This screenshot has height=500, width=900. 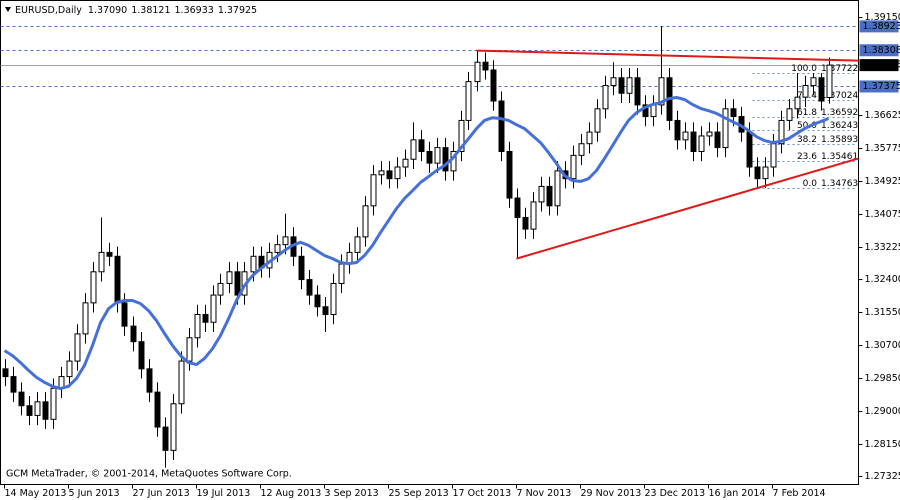 What do you see at coordinates (882, 148) in the screenshot?
I see `y-tick-label: 1.35775` at bounding box center [882, 148].